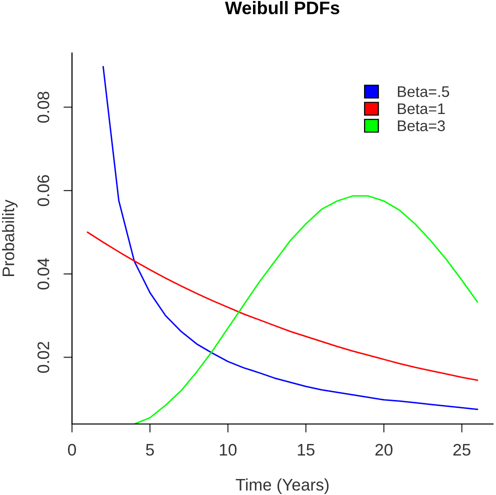  I want to click on y-tick-label: 0.06, so click(43, 190).